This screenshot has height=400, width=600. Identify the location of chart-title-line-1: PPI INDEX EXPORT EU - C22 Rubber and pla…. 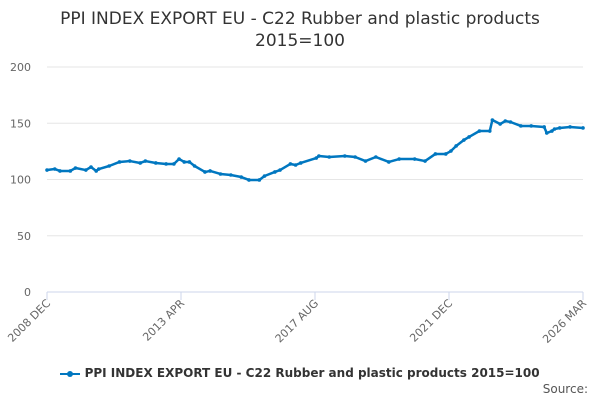
(300, 19).